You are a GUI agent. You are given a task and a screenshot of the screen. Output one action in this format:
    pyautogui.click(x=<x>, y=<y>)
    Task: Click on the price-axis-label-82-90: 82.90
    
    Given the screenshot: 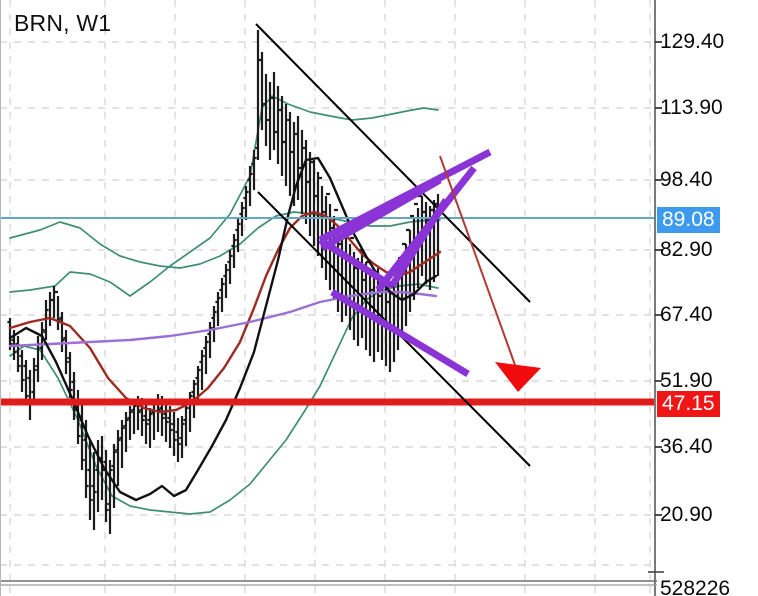 What is the action you would take?
    pyautogui.click(x=686, y=249)
    